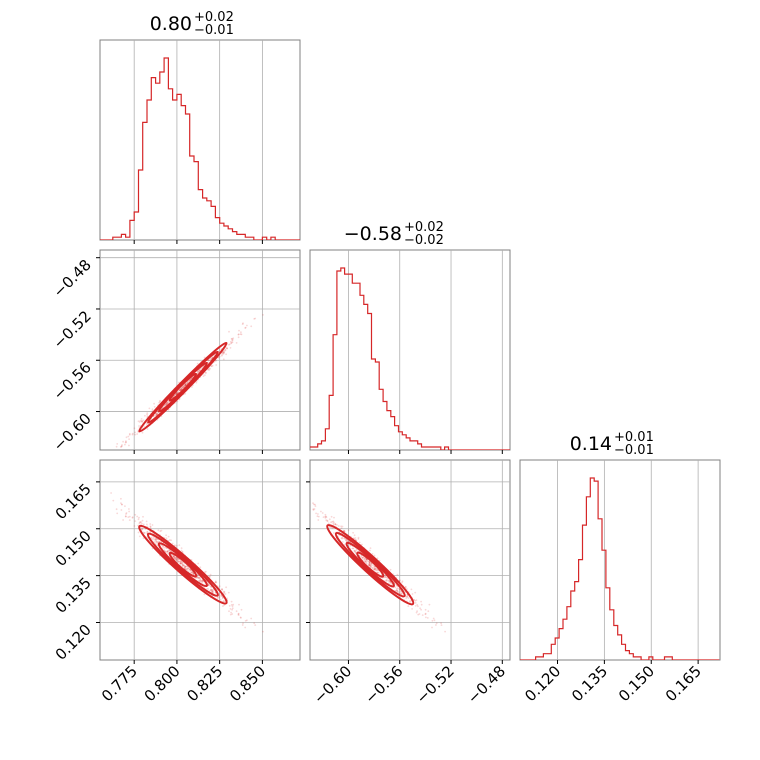  I want to click on y-tick-label: −0.48, so click(72, 278).